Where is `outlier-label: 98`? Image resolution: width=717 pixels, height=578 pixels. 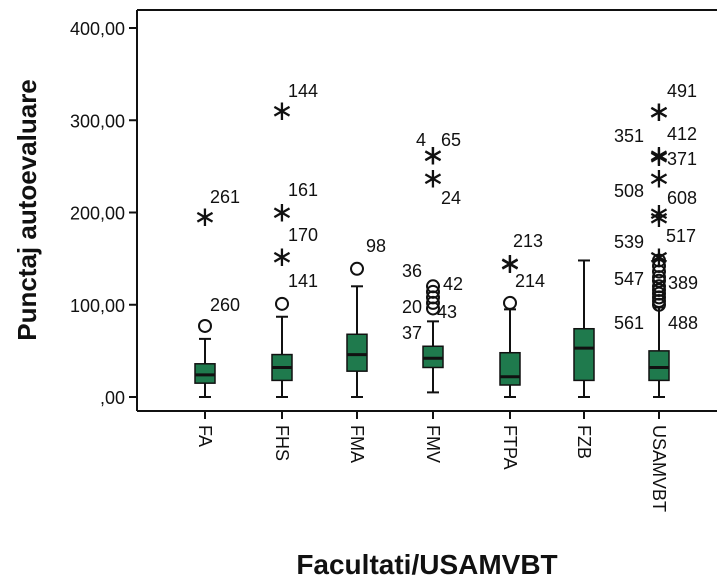
outlier-label: 98 is located at coordinates (376, 246).